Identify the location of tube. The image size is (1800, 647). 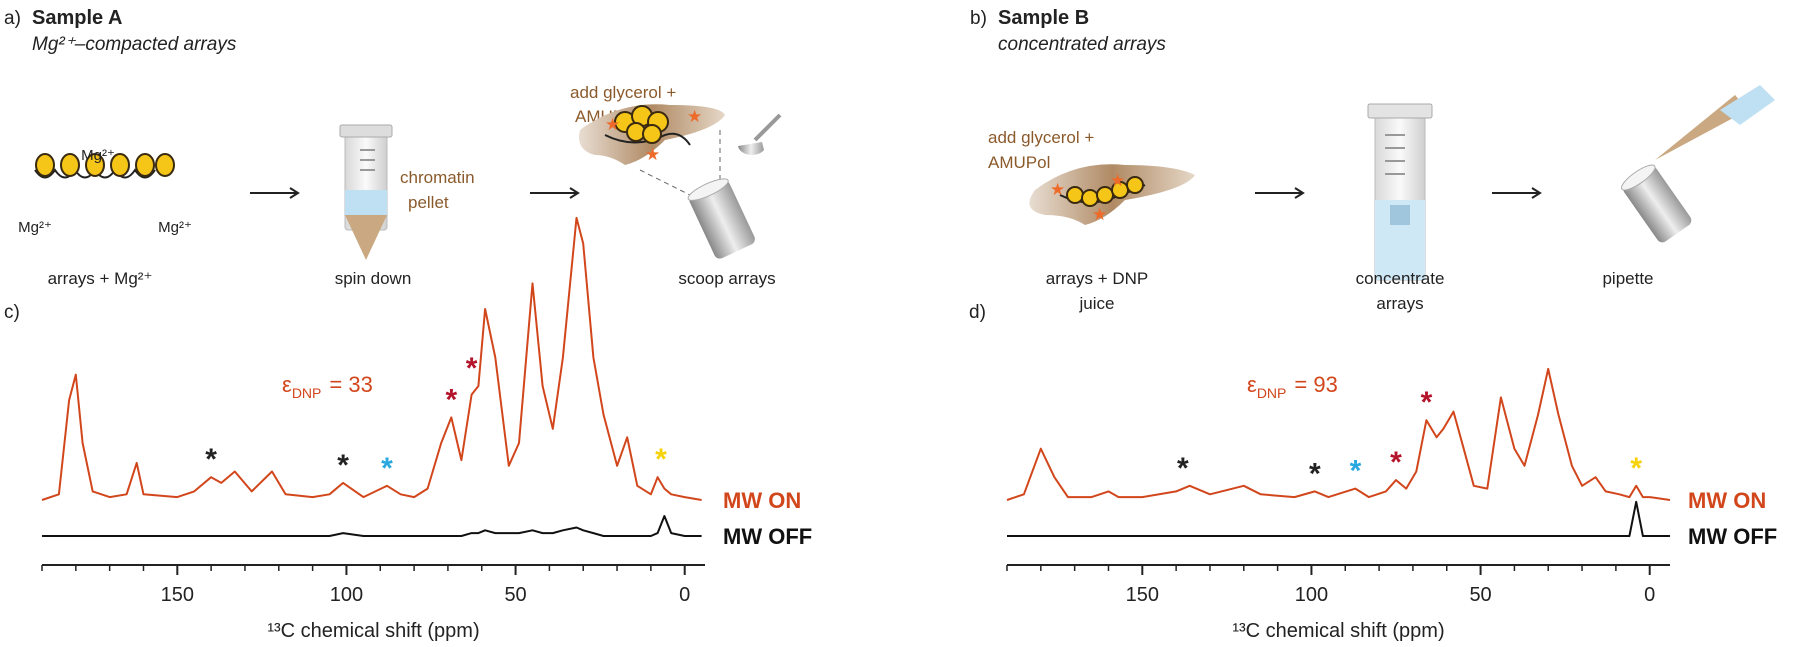
(366, 192).